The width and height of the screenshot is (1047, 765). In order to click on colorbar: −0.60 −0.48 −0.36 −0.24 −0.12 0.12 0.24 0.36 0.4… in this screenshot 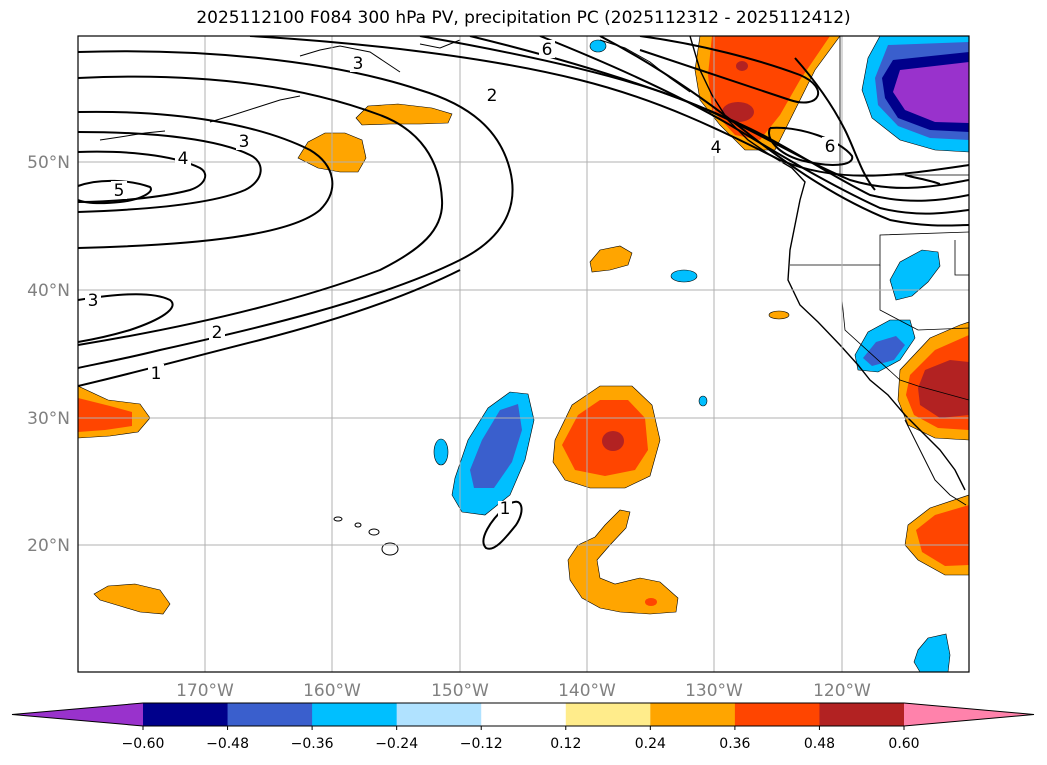, I will do `click(523, 727)`.